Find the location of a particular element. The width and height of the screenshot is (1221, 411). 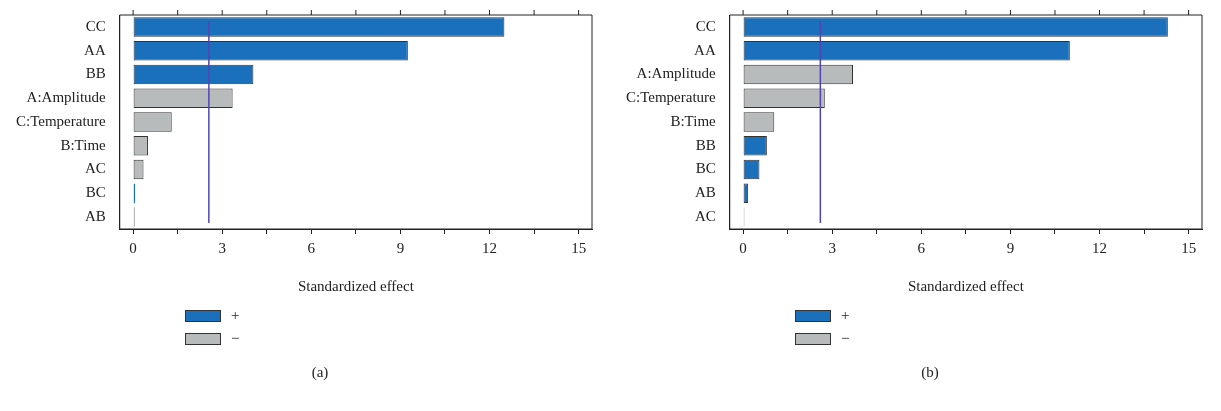

text: (a) is located at coordinates (320, 372).